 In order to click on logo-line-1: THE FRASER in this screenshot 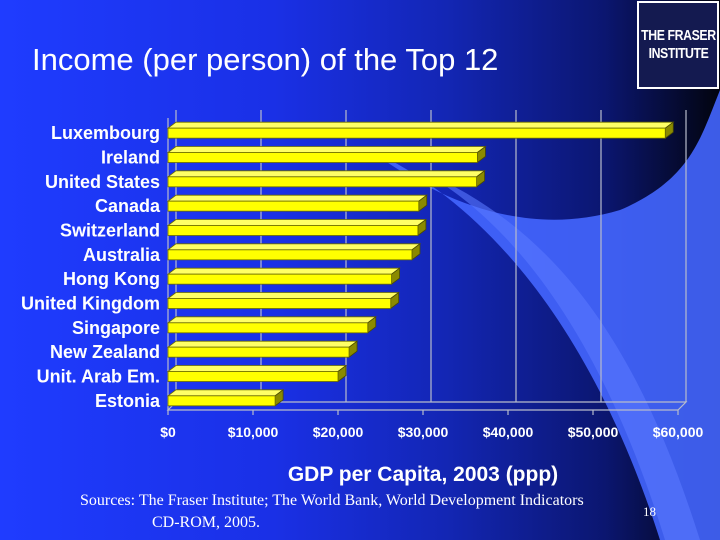, I will do `click(678, 35)`.